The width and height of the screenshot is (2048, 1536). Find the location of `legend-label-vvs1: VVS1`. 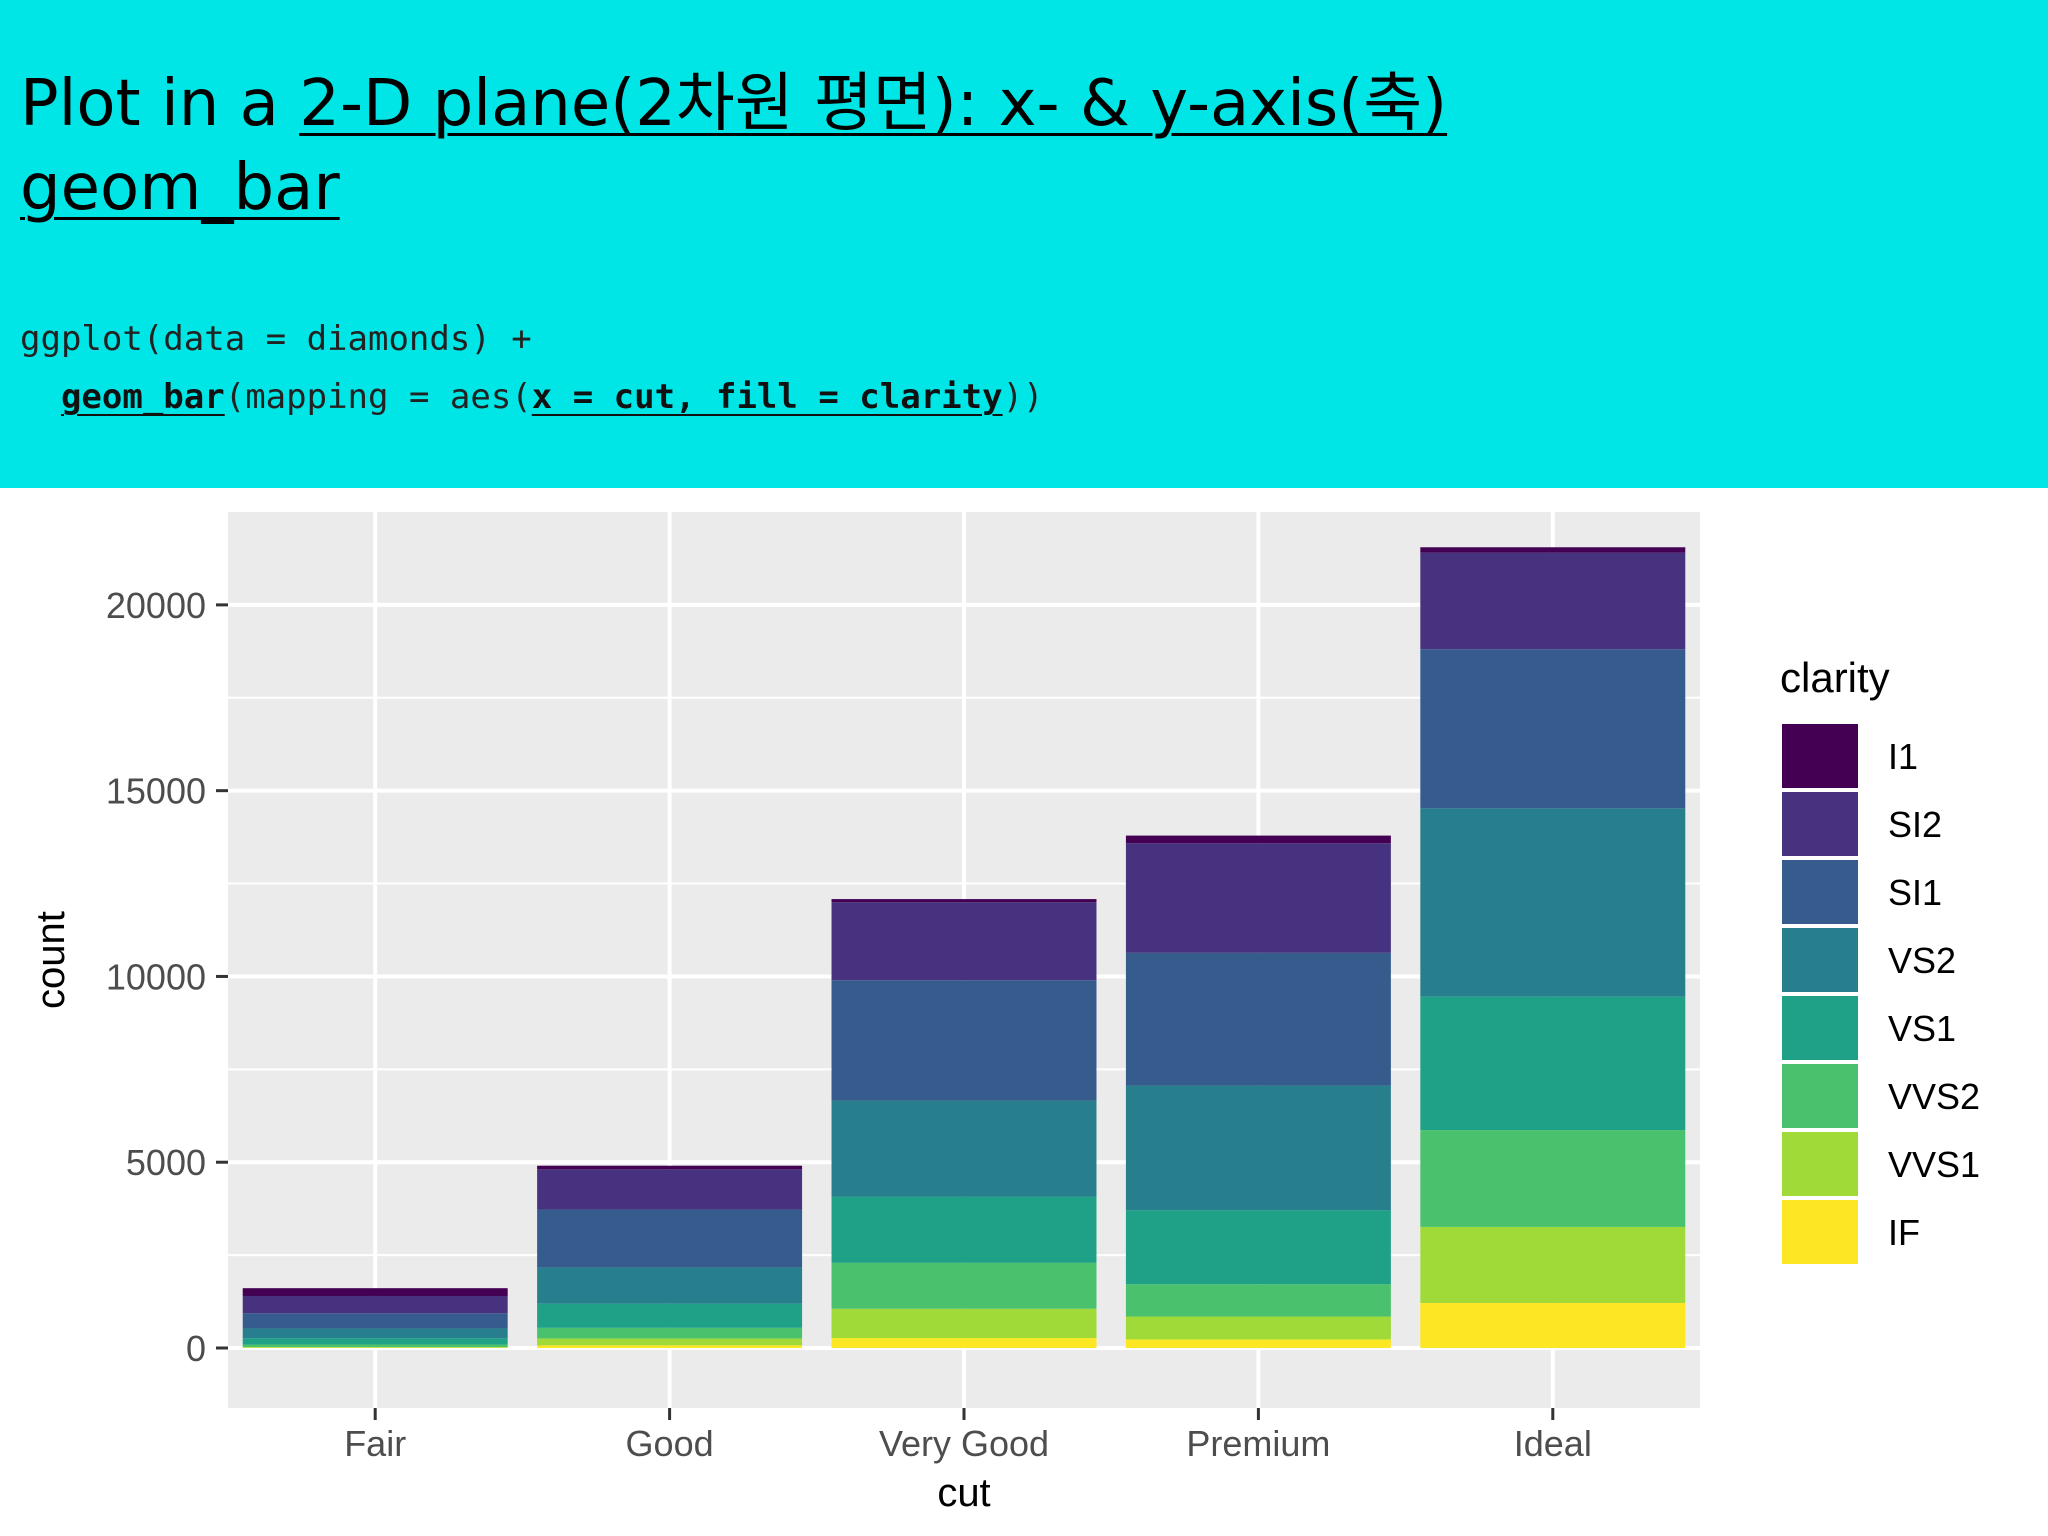

legend-label-vvs1: VVS1 is located at coordinates (1934, 1164).